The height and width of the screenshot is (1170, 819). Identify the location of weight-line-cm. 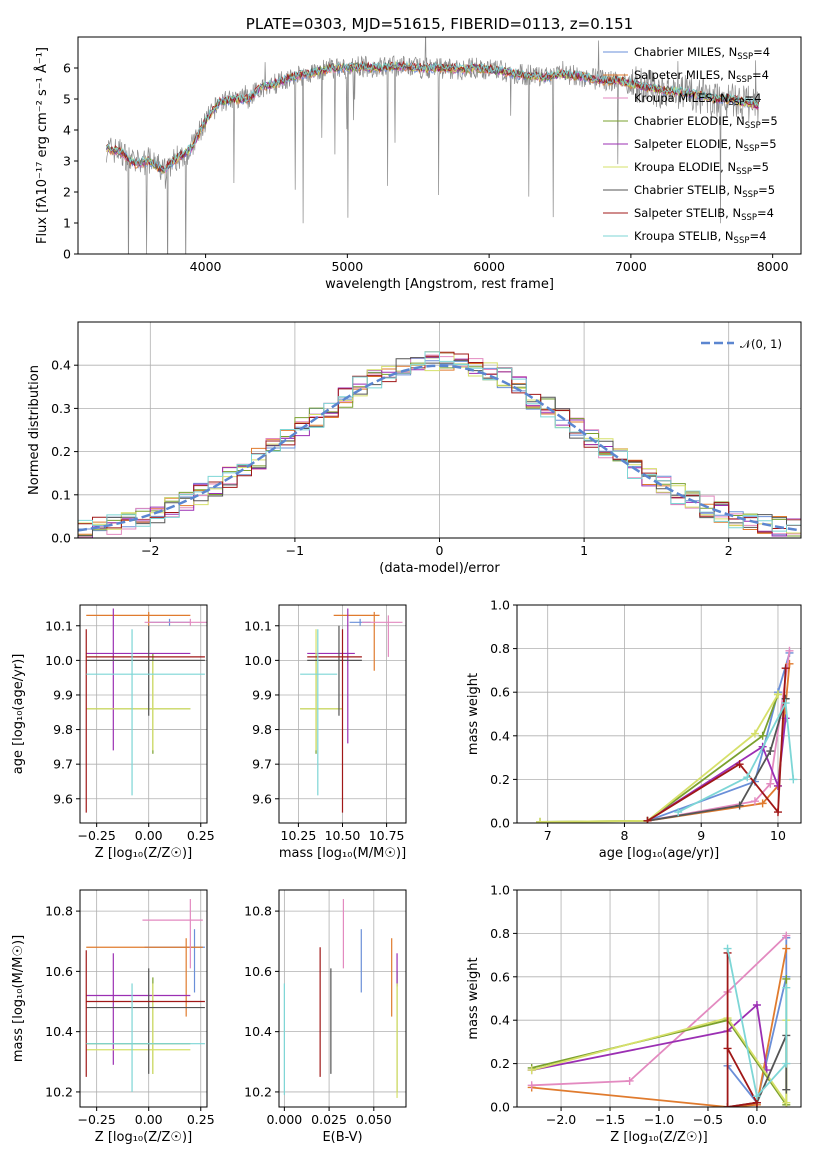
(757, 1021).